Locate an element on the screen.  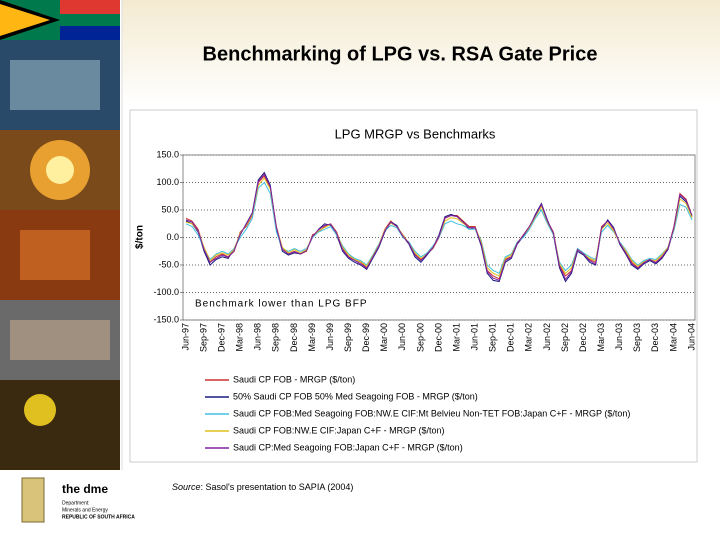
x-tick-label: Jun-97 is located at coordinates (185, 337).